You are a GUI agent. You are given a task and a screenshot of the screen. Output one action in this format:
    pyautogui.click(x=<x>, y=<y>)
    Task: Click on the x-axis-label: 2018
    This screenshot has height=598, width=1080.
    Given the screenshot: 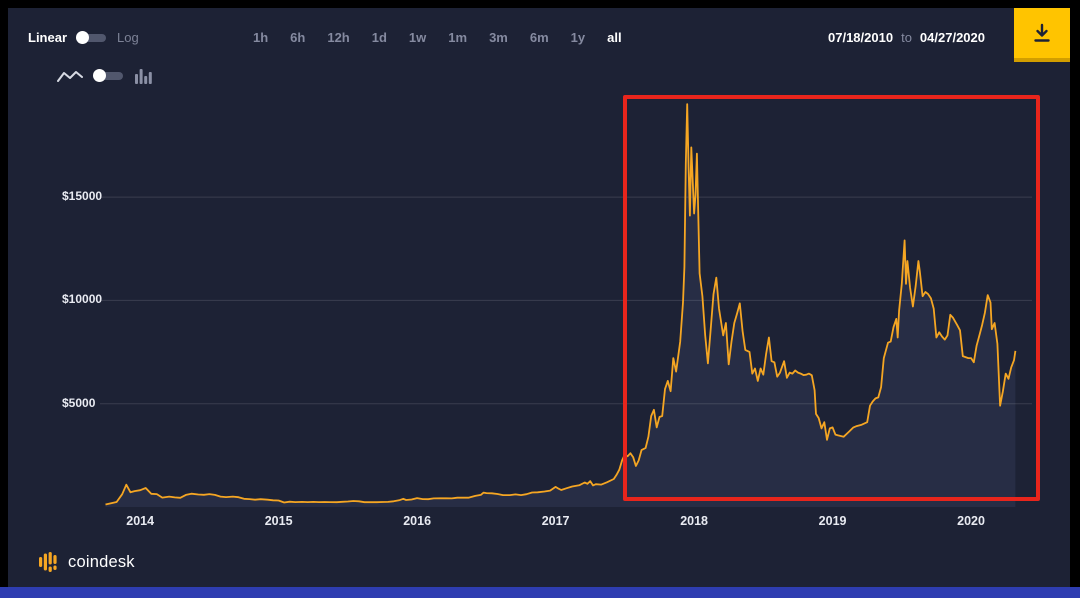 What is the action you would take?
    pyautogui.click(x=694, y=521)
    